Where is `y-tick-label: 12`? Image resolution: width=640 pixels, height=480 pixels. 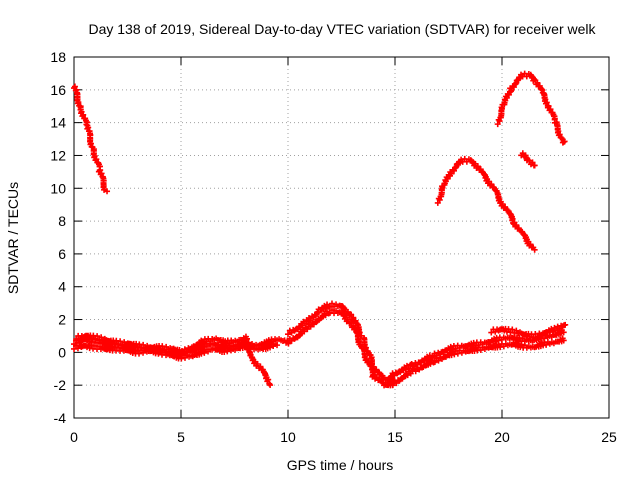 y-tick-label: 12 is located at coordinates (58, 155).